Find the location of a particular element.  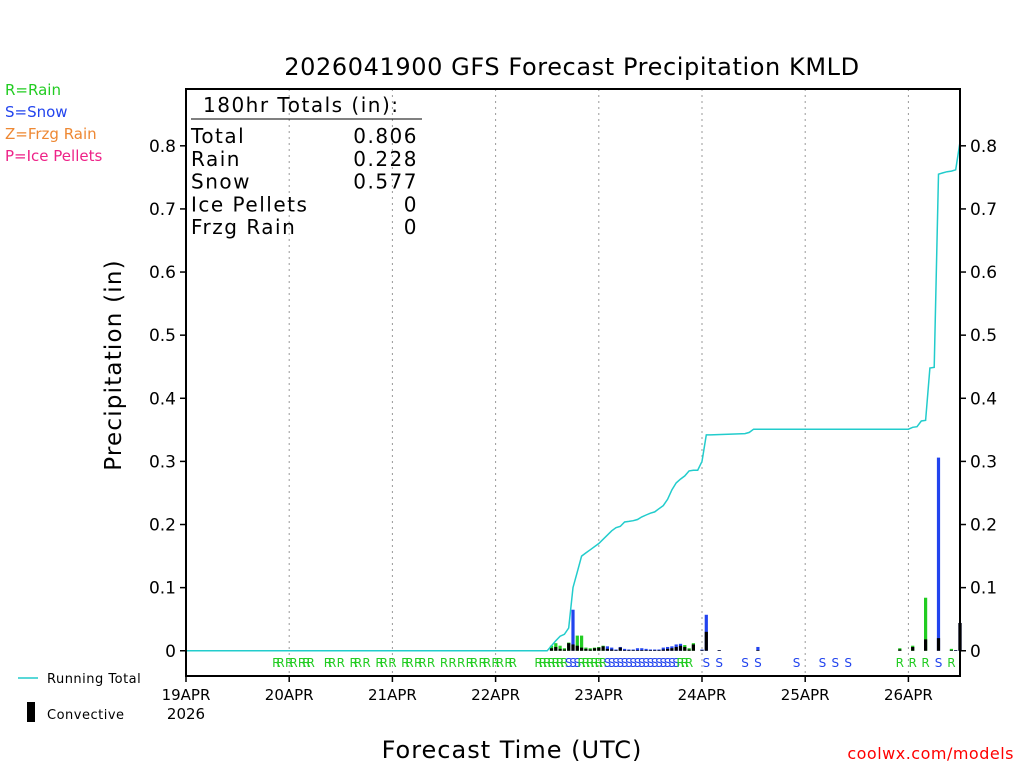

xtick-label: 19APR is located at coordinates (186, 695).